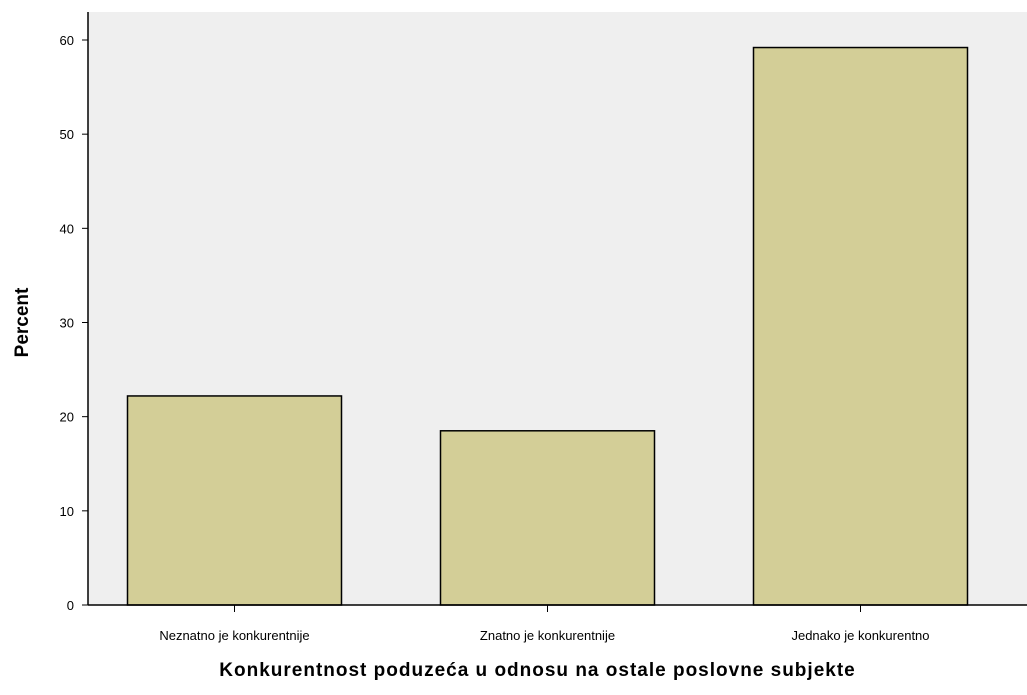  What do you see at coordinates (70, 605) in the screenshot?
I see `y-tick-label: 0` at bounding box center [70, 605].